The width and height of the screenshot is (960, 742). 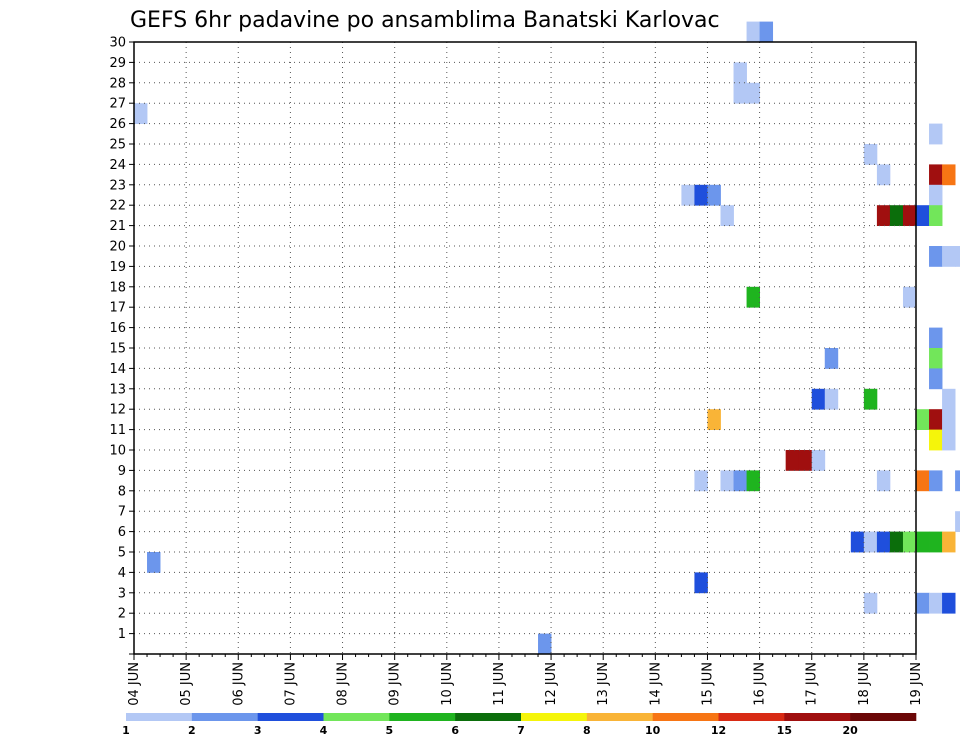 I want to click on x-tick-label: 12 JUN, so click(x=551, y=684).